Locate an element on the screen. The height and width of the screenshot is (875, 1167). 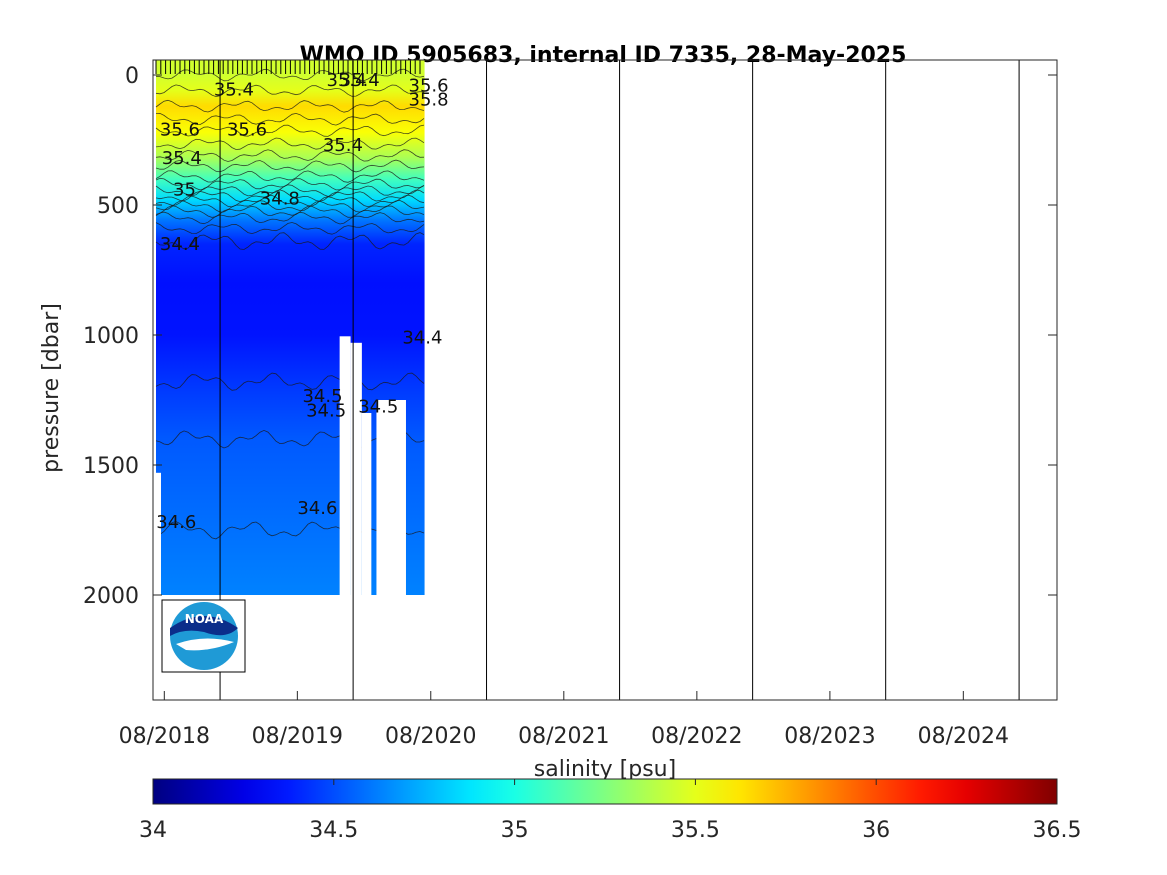
y-axis-label: pressure [dbar] is located at coordinates (51, 388).